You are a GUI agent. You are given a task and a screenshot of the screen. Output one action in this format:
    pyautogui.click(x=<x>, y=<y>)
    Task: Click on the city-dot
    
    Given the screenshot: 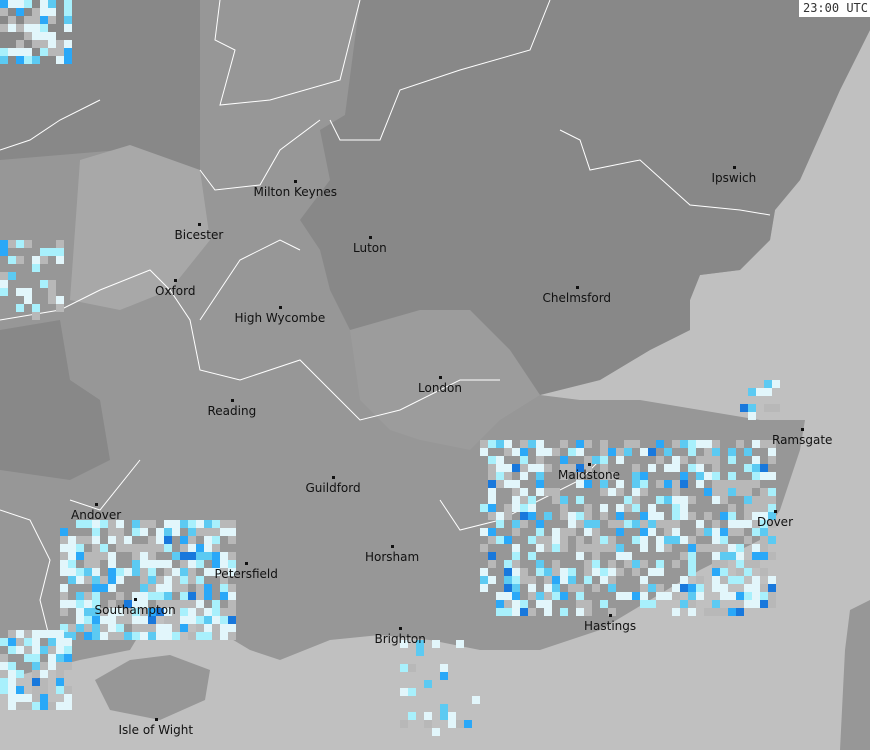 What is the action you would take?
    pyautogui.click(x=577, y=287)
    